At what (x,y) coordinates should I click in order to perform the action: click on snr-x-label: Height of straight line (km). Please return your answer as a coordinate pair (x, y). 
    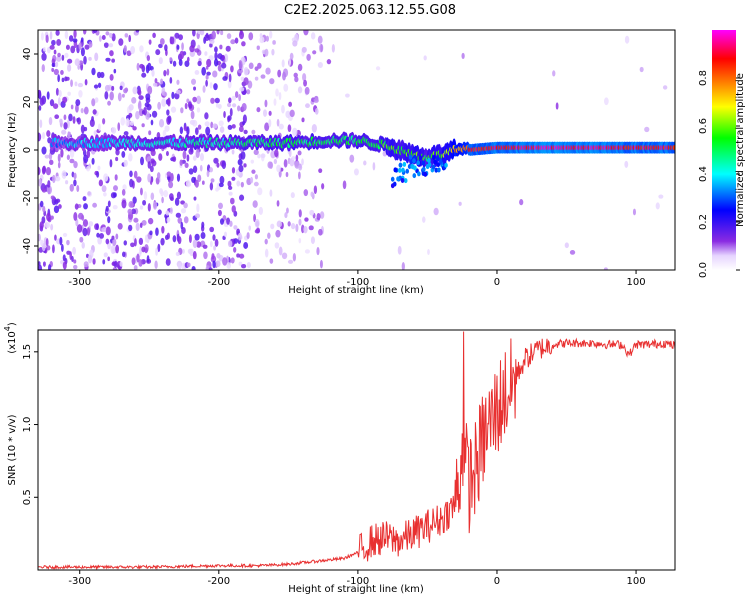
    Looking at the image, I should click on (356, 589).